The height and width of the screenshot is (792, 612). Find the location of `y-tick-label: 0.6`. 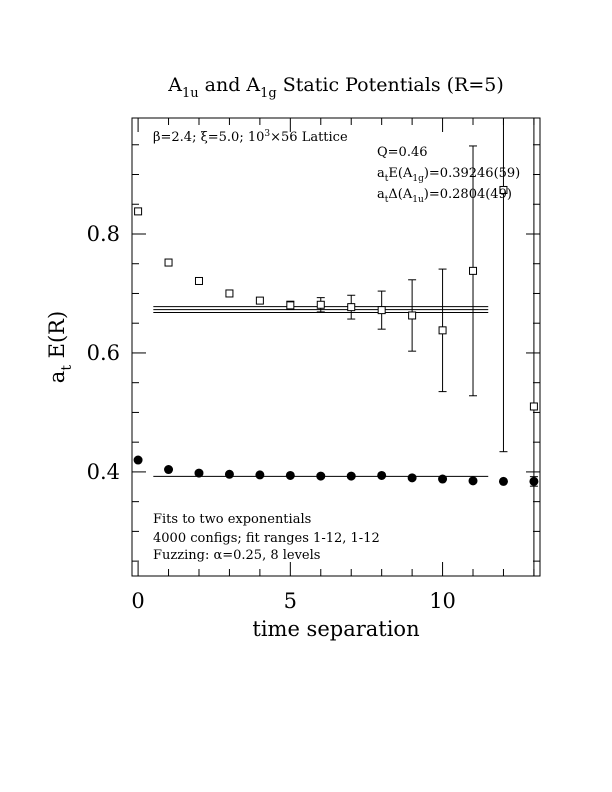

y-tick-label: 0.6 is located at coordinates (103, 353).